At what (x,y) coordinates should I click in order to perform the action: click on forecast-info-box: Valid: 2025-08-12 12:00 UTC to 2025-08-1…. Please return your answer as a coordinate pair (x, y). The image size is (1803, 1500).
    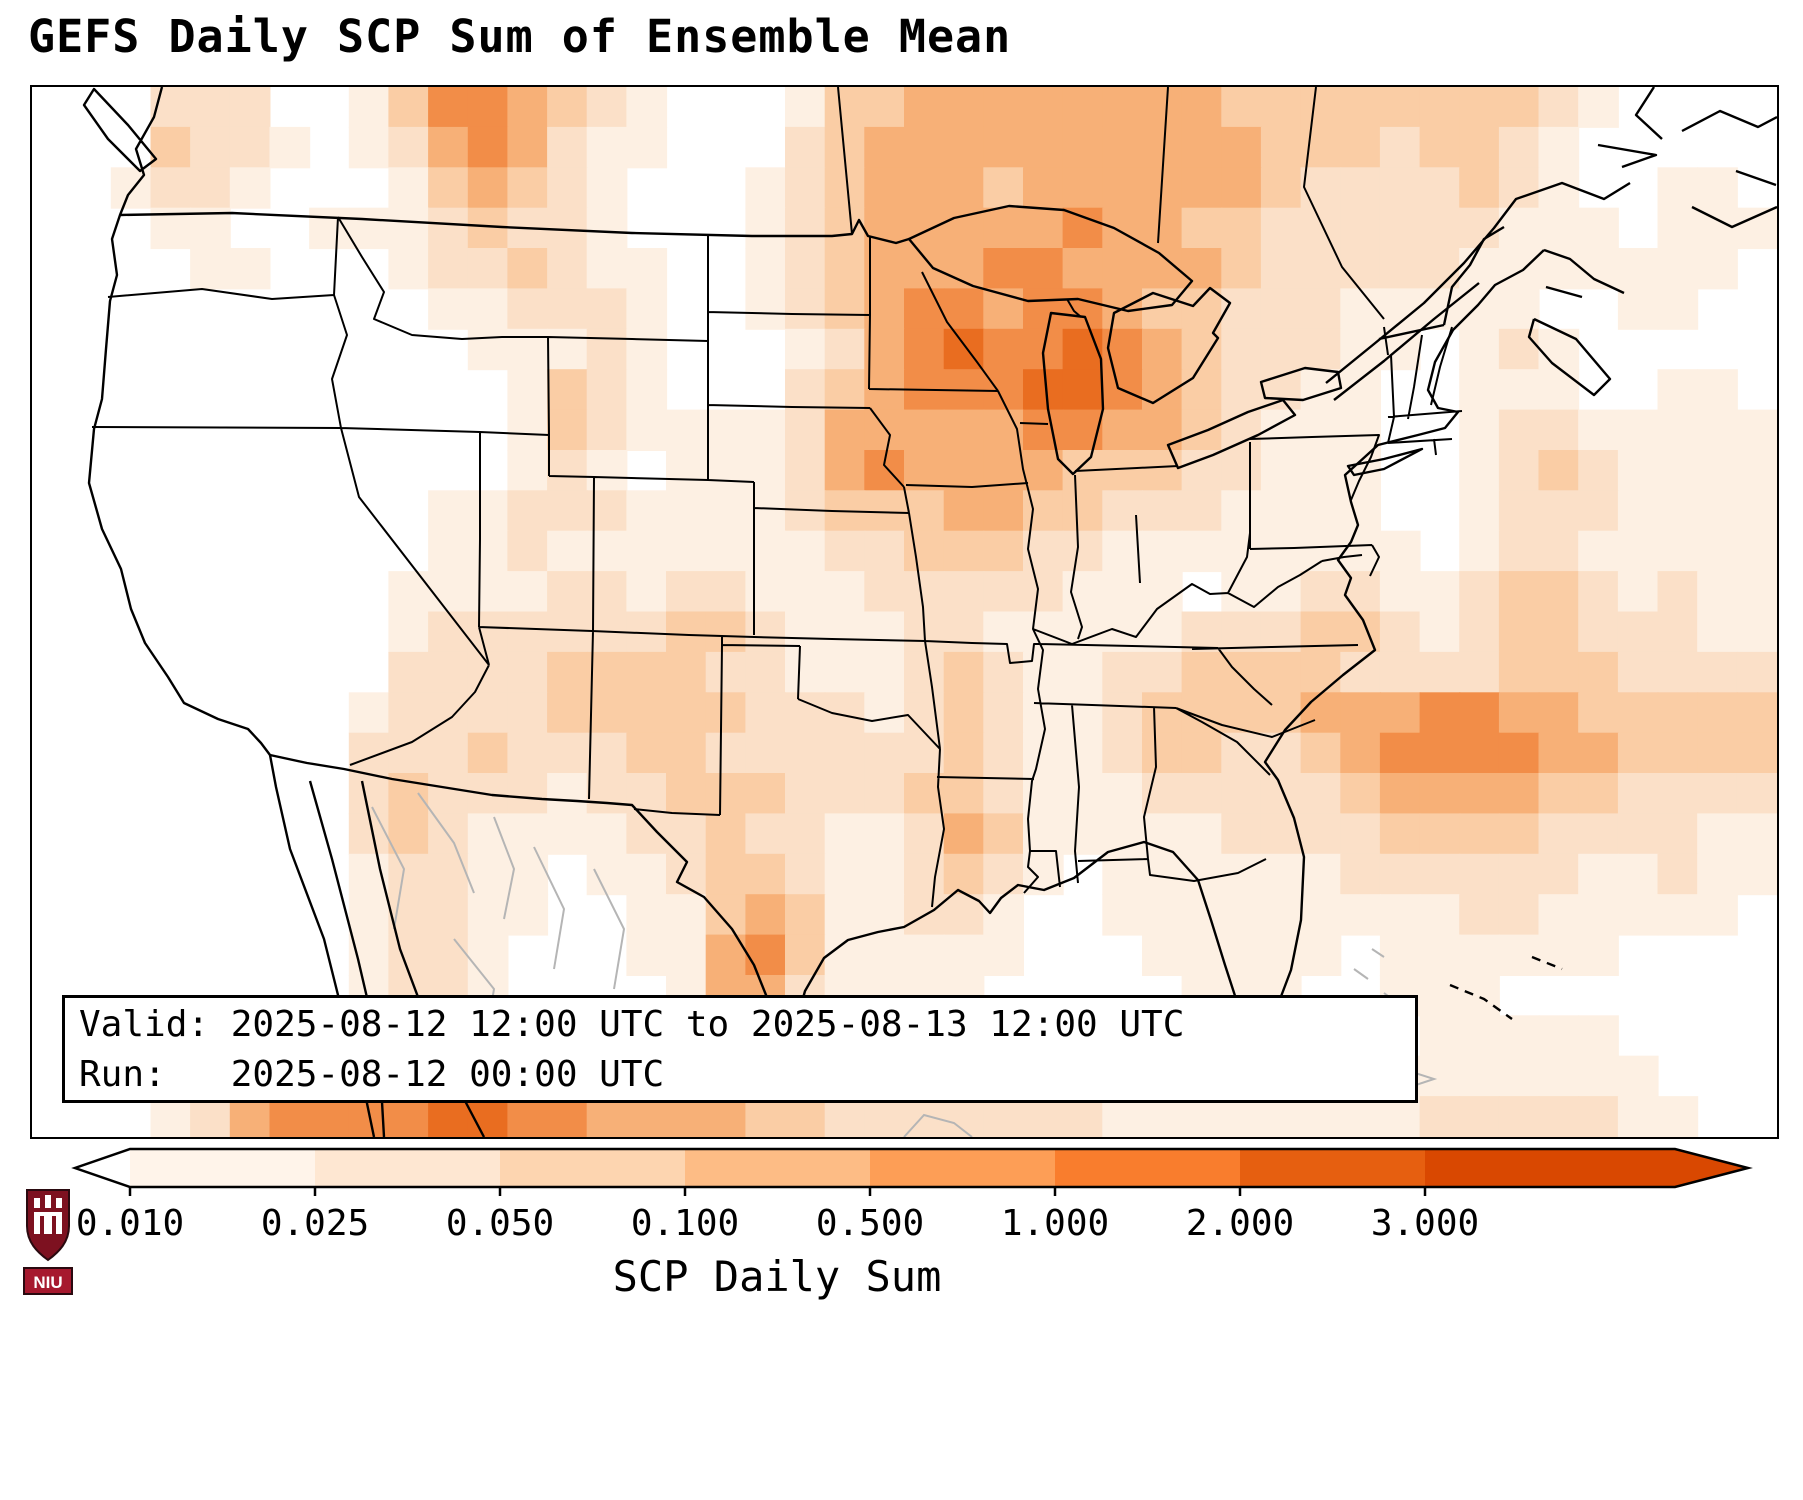
    Looking at the image, I should click on (740, 1049).